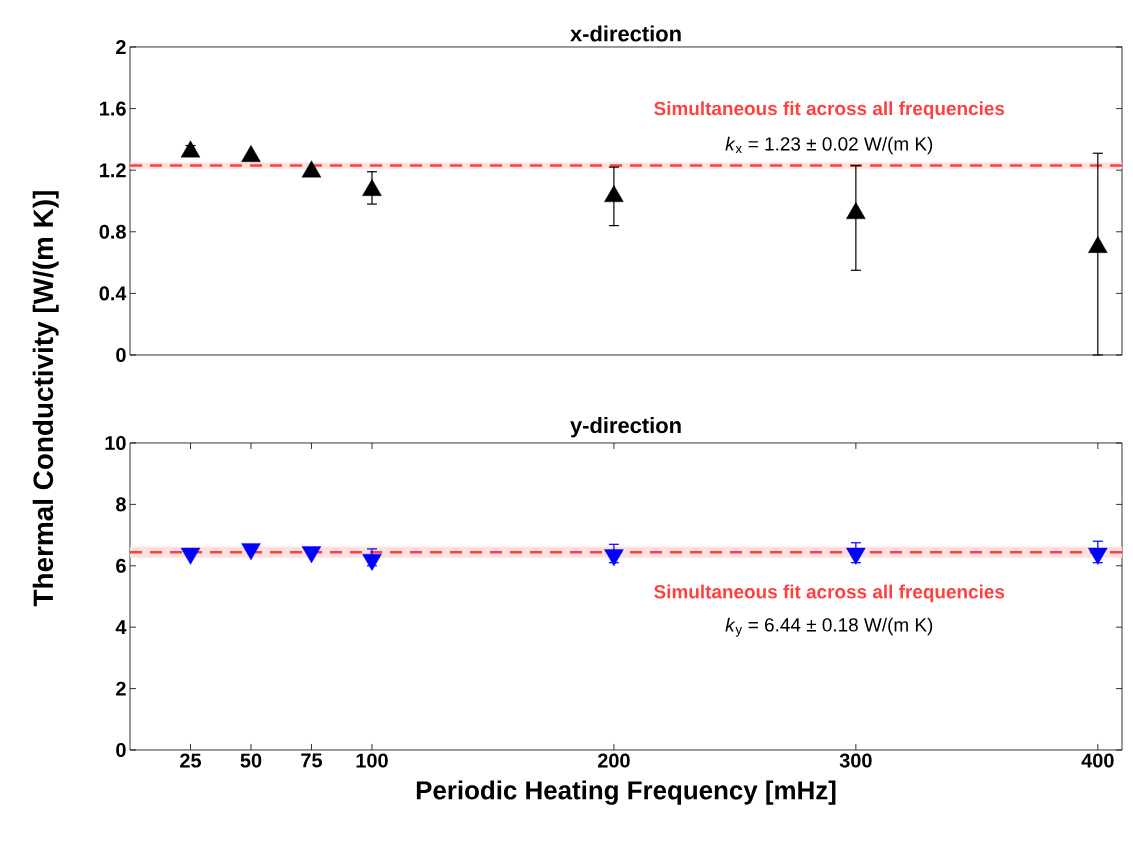  Describe the element at coordinates (113, 293) in the screenshot. I see `y-tick-label: 0.4` at that location.